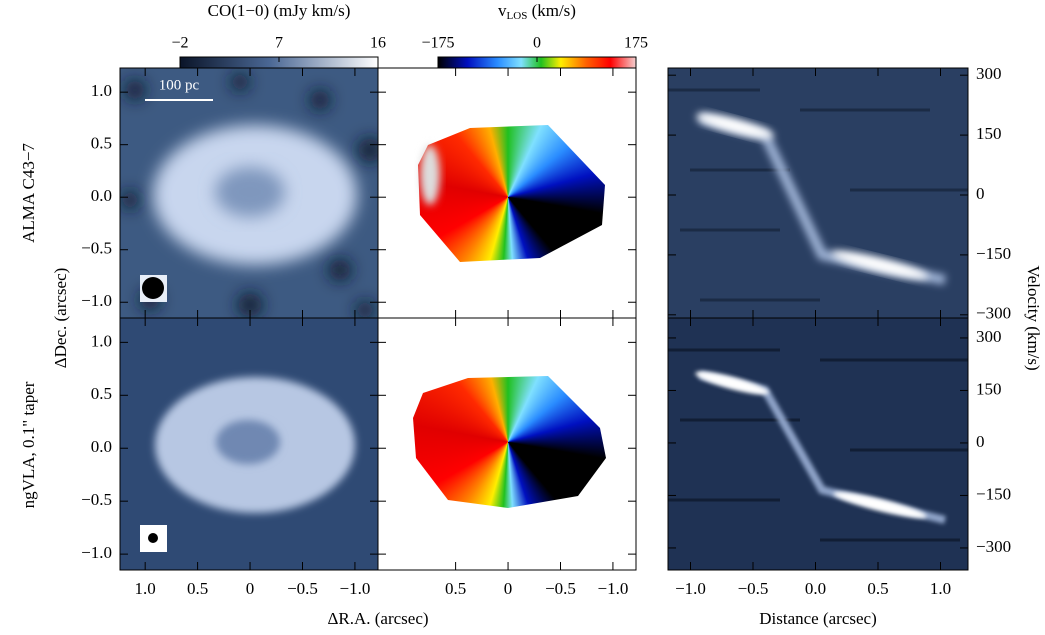 The image size is (1045, 635). What do you see at coordinates (517, 16) in the screenshot?
I see `label-subscript: LOS` at bounding box center [517, 16].